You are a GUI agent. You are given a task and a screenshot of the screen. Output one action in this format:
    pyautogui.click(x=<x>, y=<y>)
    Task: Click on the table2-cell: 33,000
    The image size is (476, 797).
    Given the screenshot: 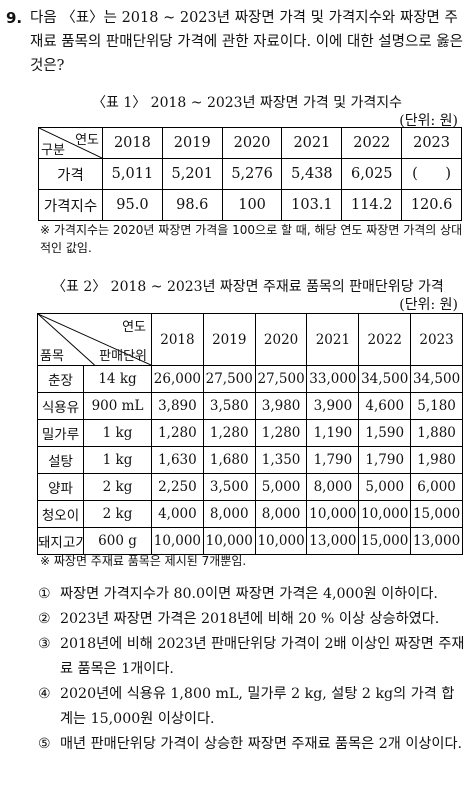 What is the action you would take?
    pyautogui.click(x=333, y=379)
    